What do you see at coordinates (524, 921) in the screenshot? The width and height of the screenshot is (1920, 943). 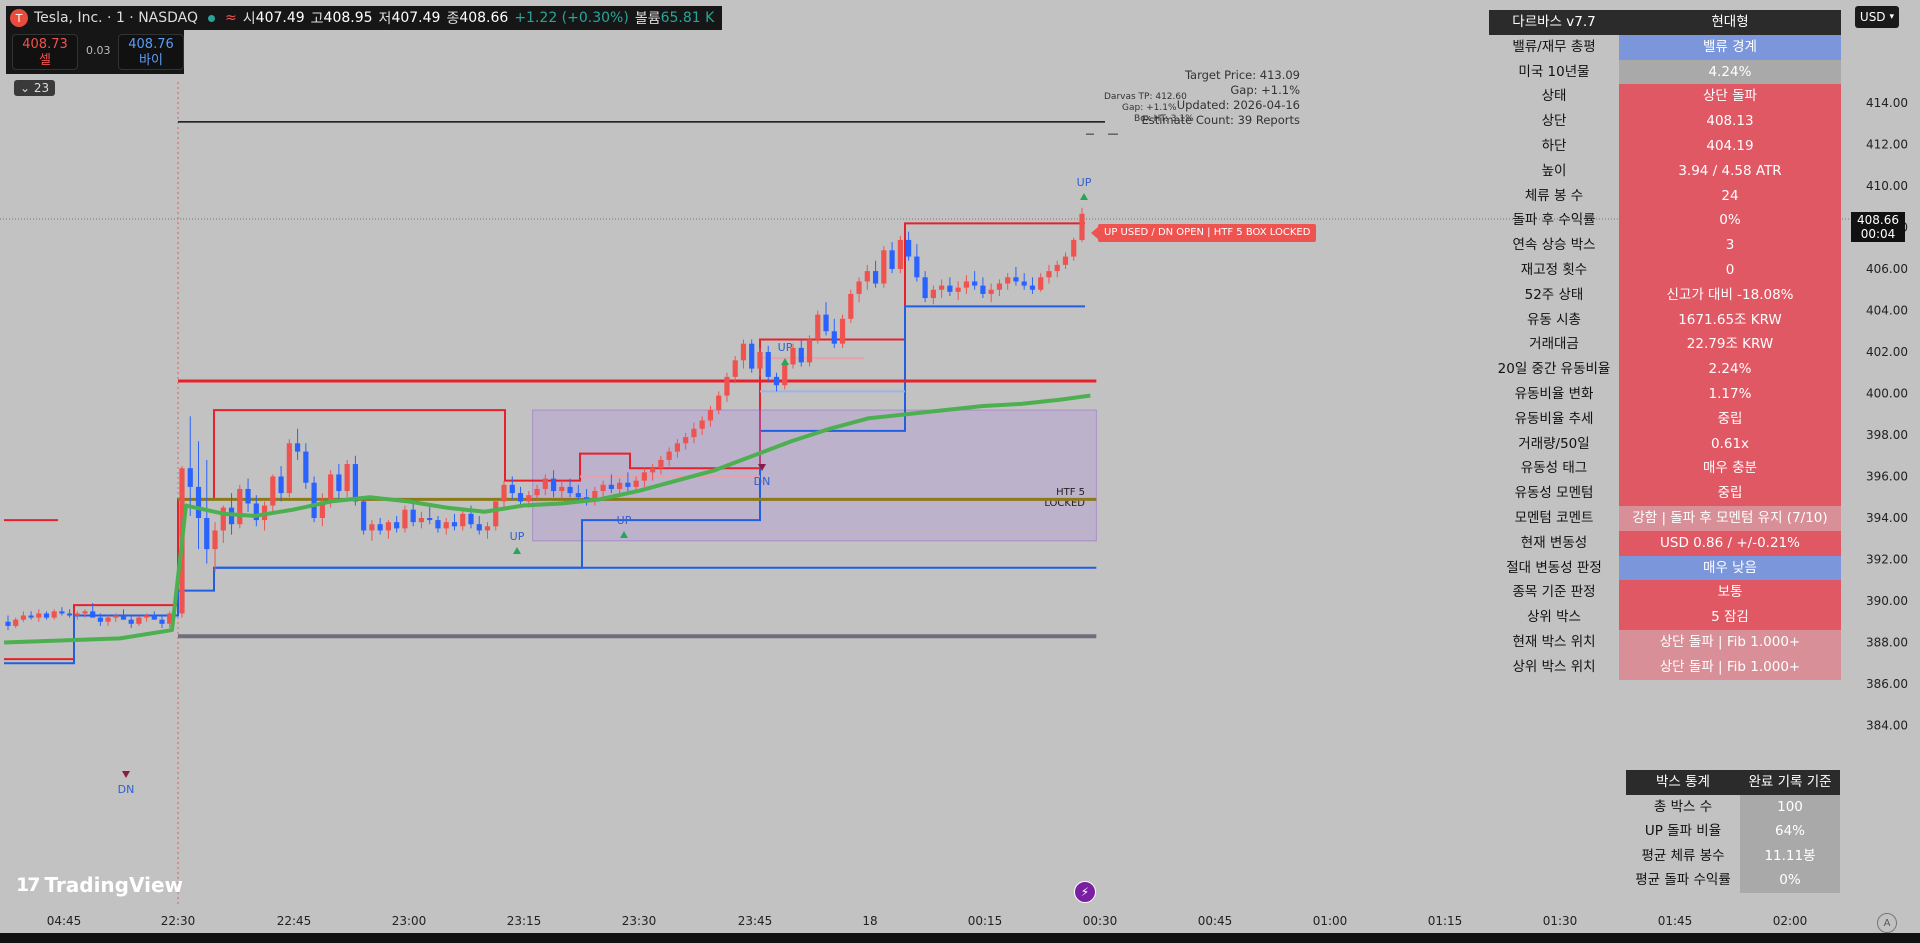 I see `x-tick-label: 23:15` at bounding box center [524, 921].